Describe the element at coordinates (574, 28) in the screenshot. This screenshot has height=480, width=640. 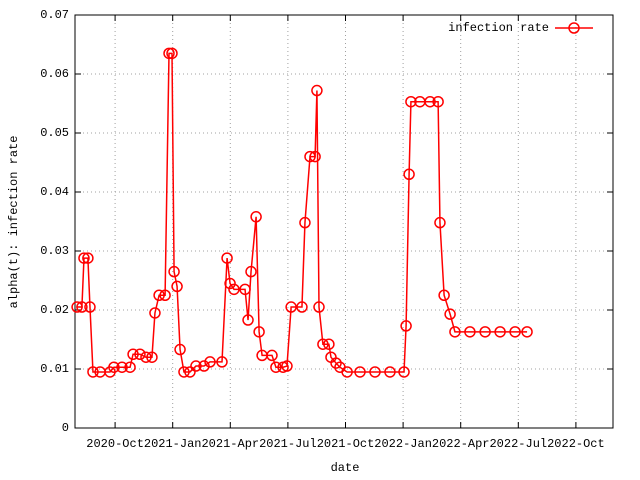
I see `legend-marker` at that location.